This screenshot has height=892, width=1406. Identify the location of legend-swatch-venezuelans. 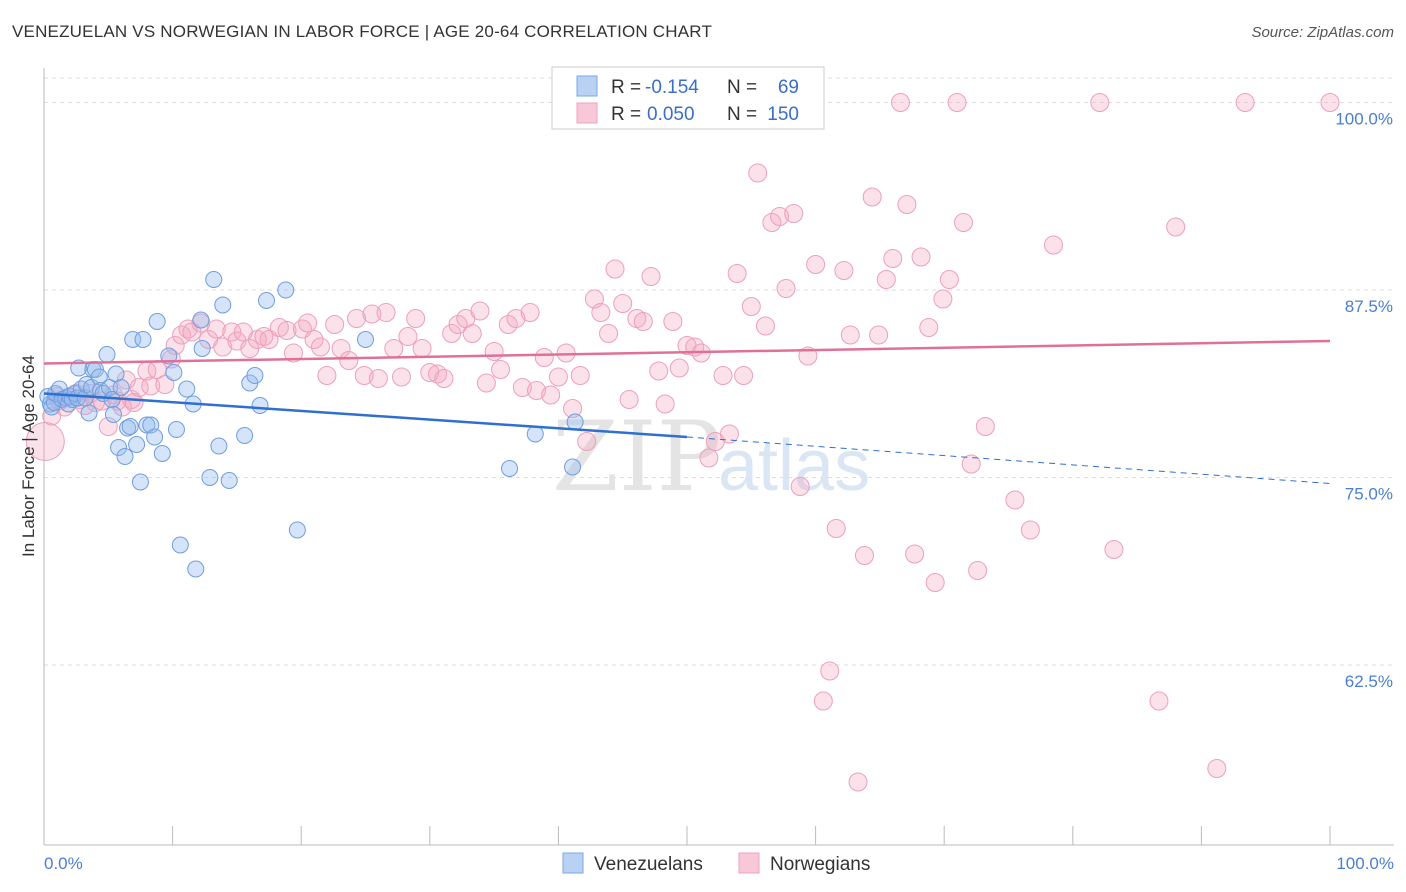
(587, 86).